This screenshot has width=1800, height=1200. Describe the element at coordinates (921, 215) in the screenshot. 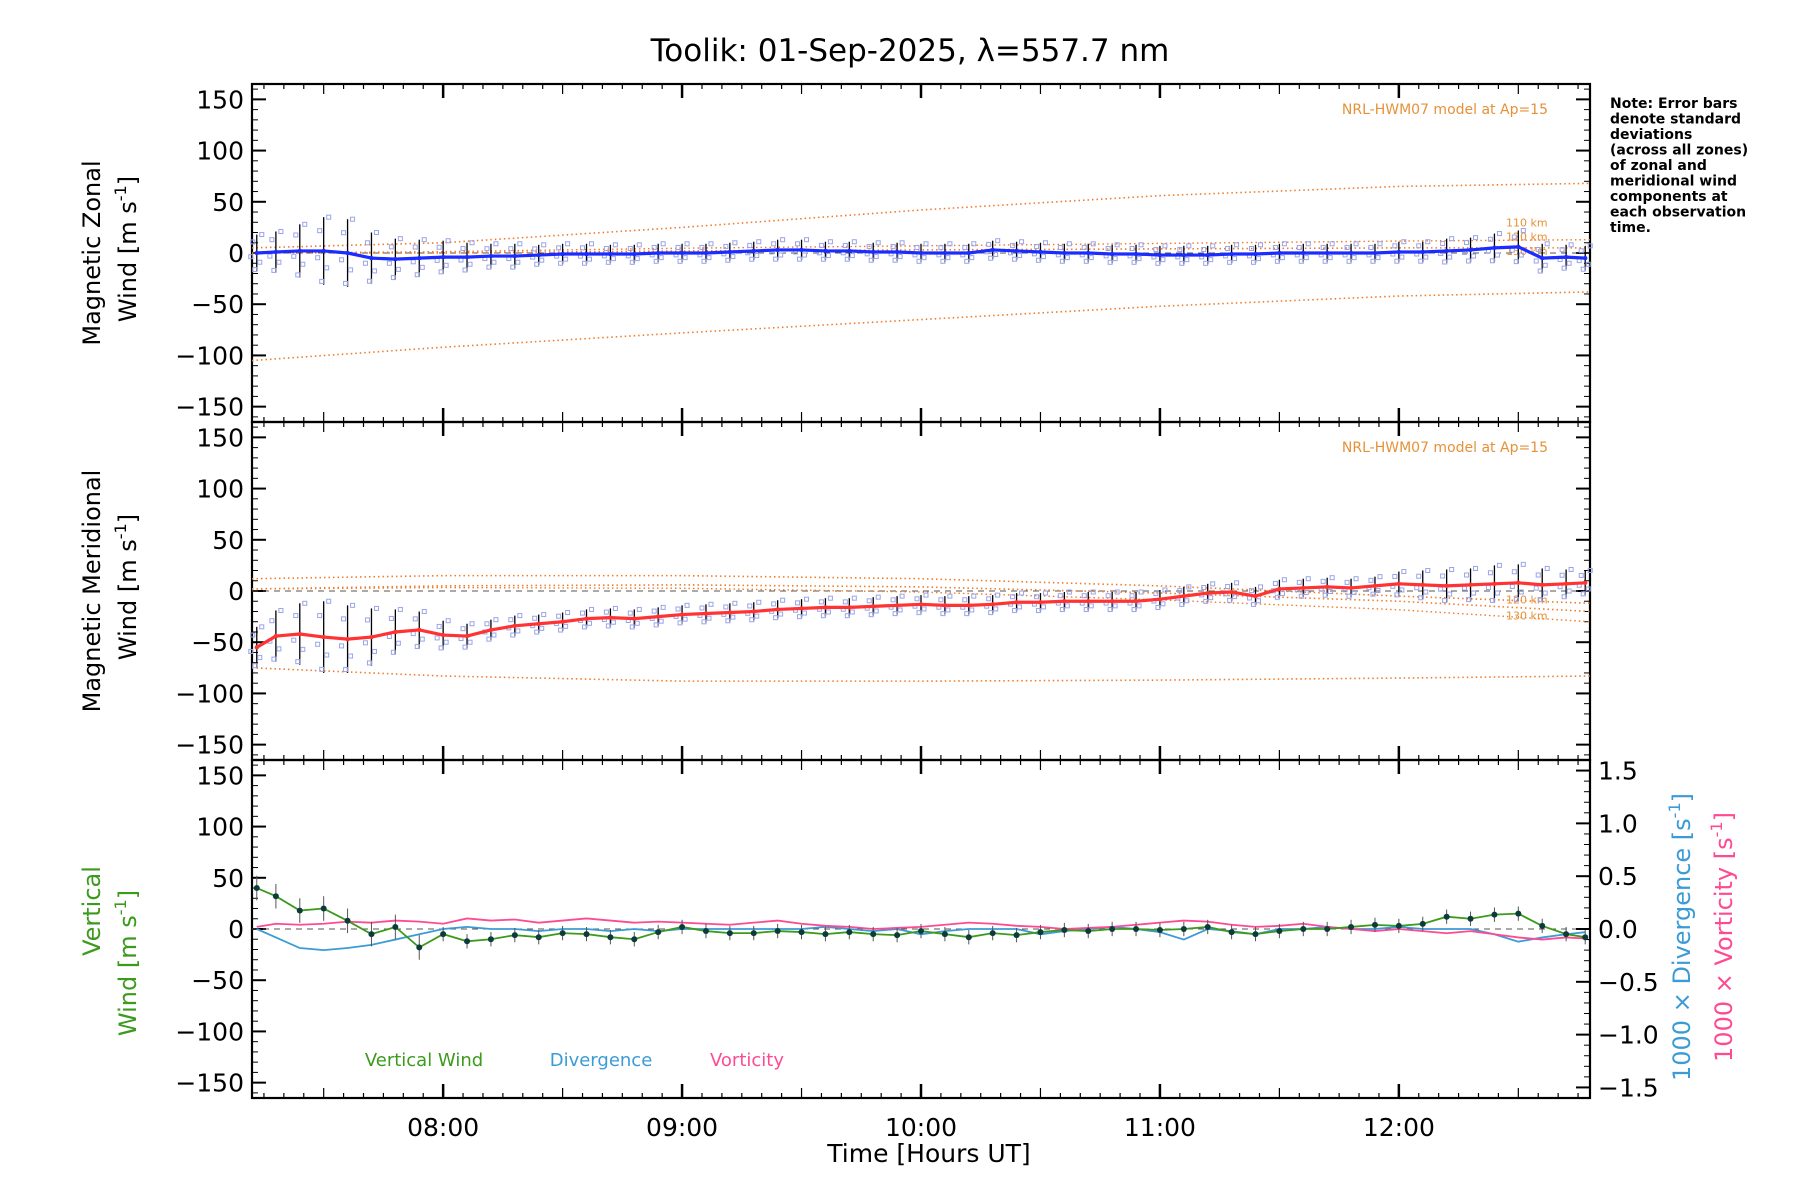

I see `model-curve-upper` at that location.